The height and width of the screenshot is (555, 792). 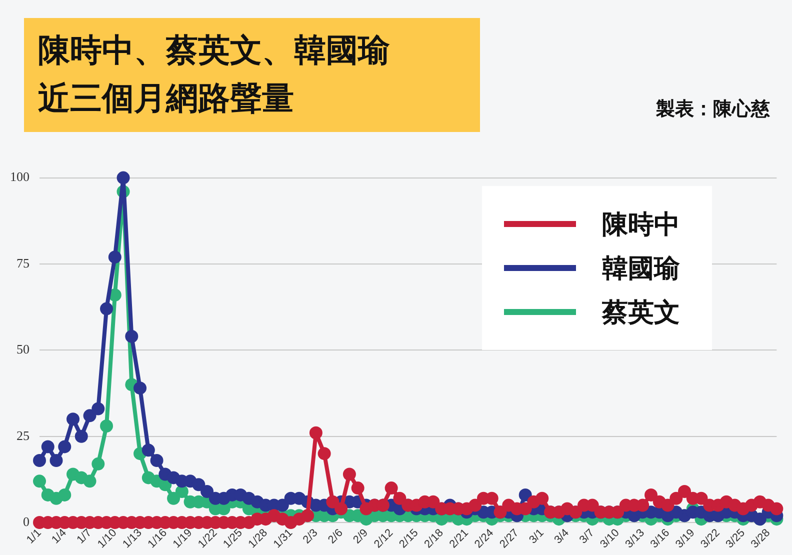 What do you see at coordinates (34, 536) in the screenshot?
I see `x-tick-label: 1/1` at bounding box center [34, 536].